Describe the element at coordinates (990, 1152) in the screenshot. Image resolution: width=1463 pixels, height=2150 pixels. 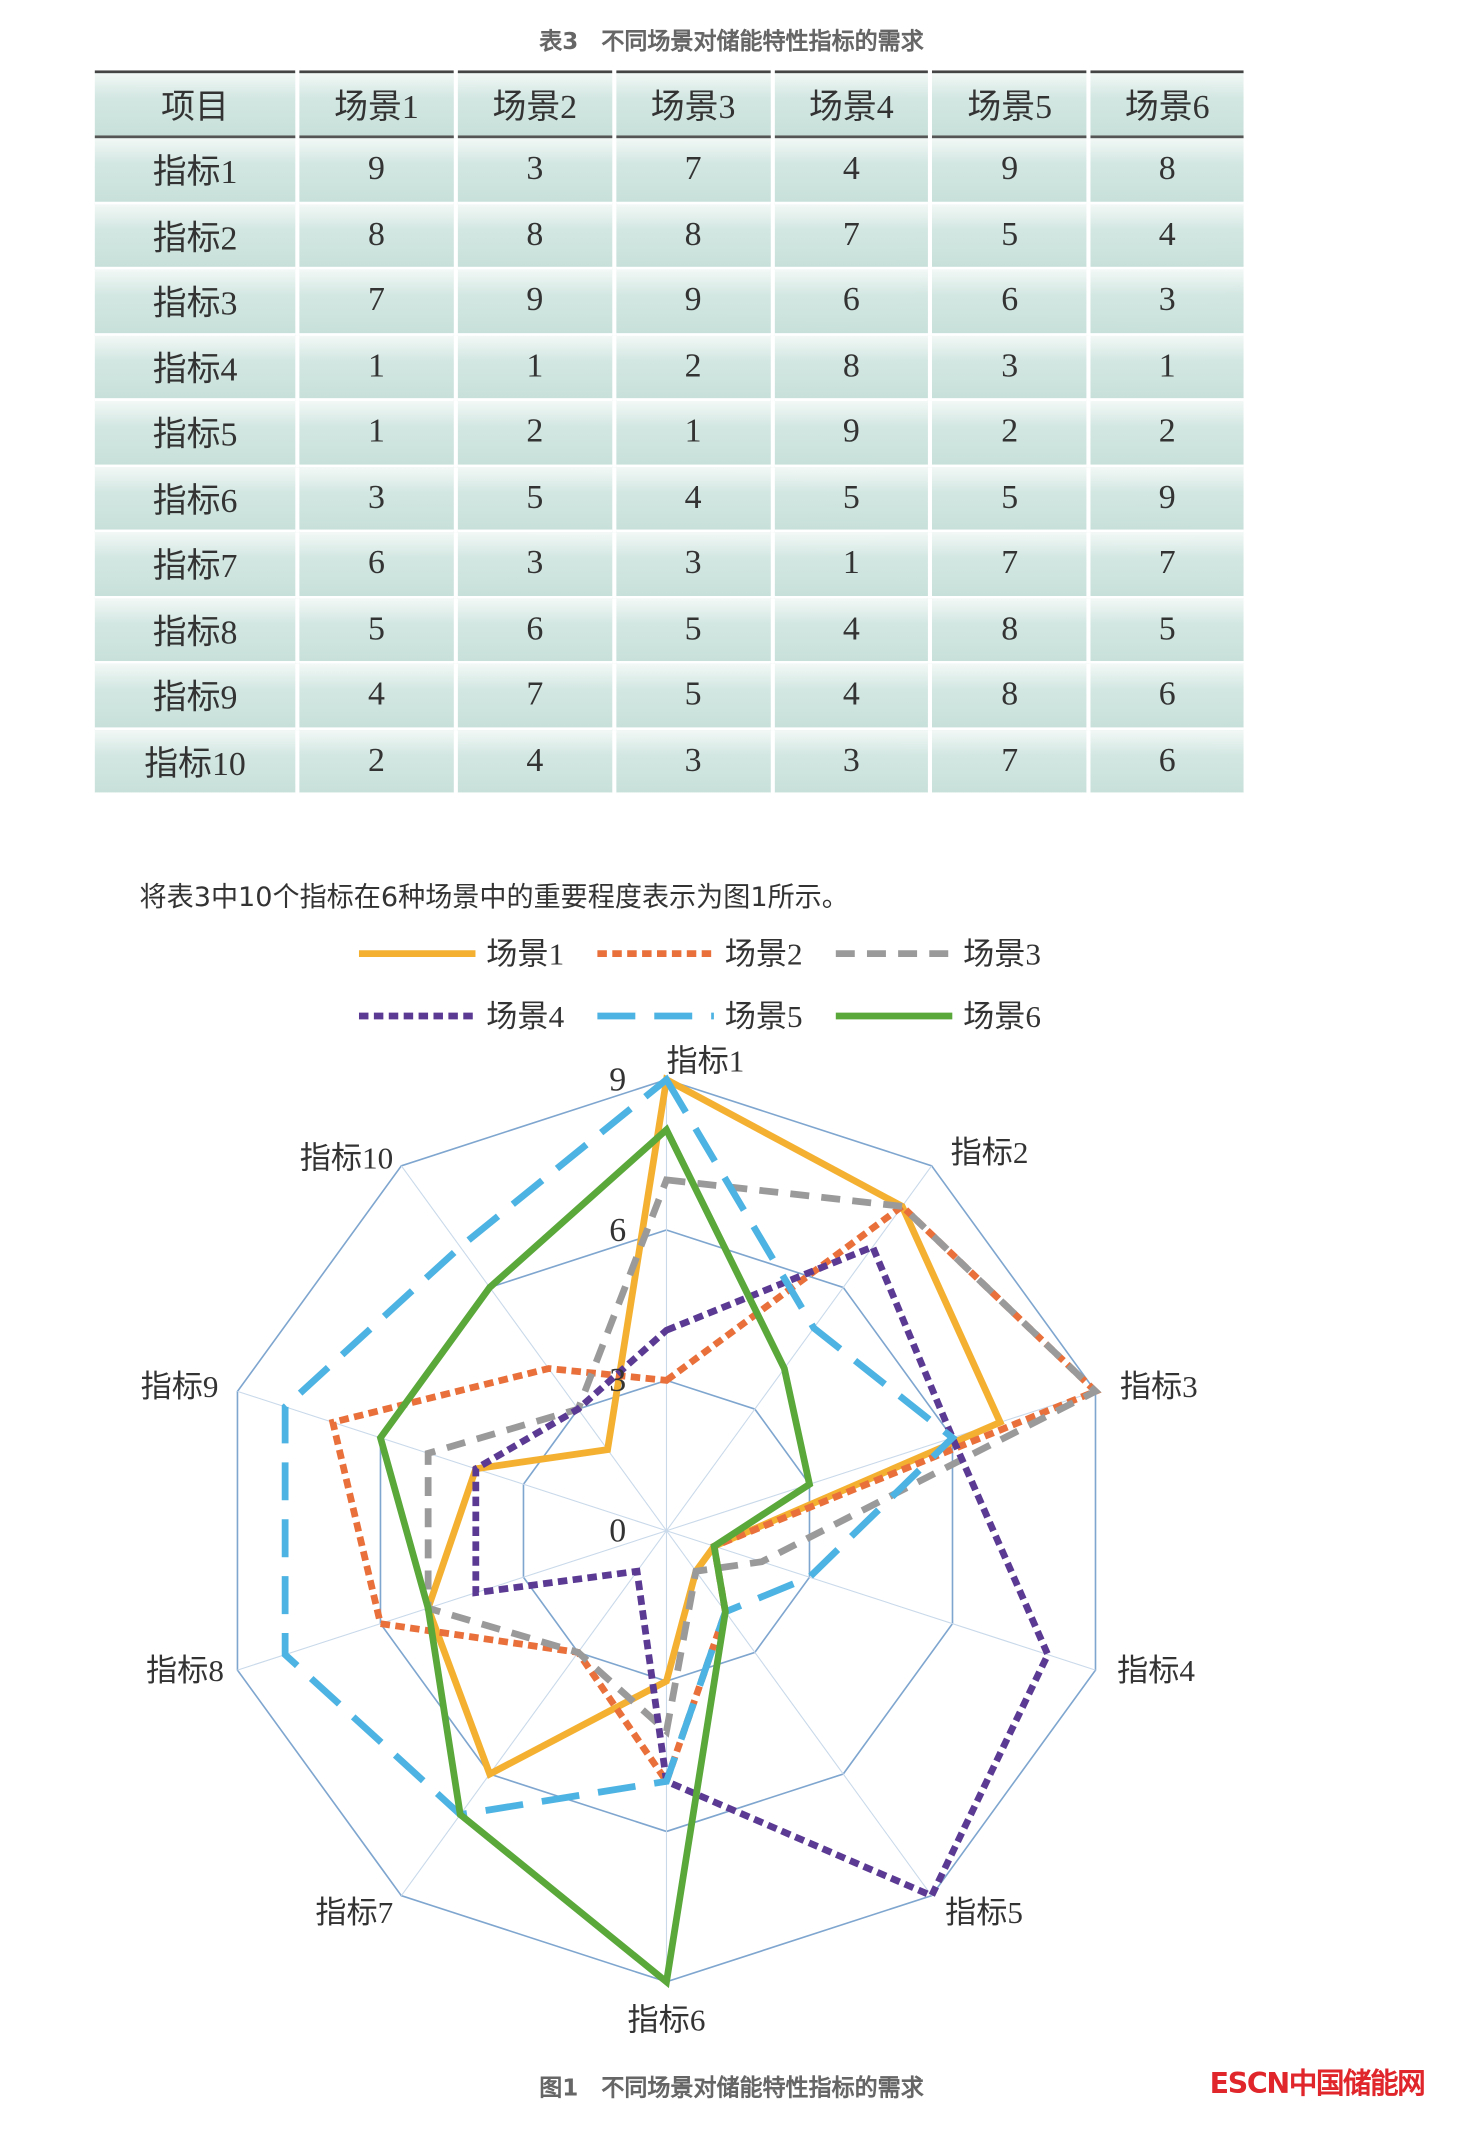
I see `category-label: 指标2` at that location.